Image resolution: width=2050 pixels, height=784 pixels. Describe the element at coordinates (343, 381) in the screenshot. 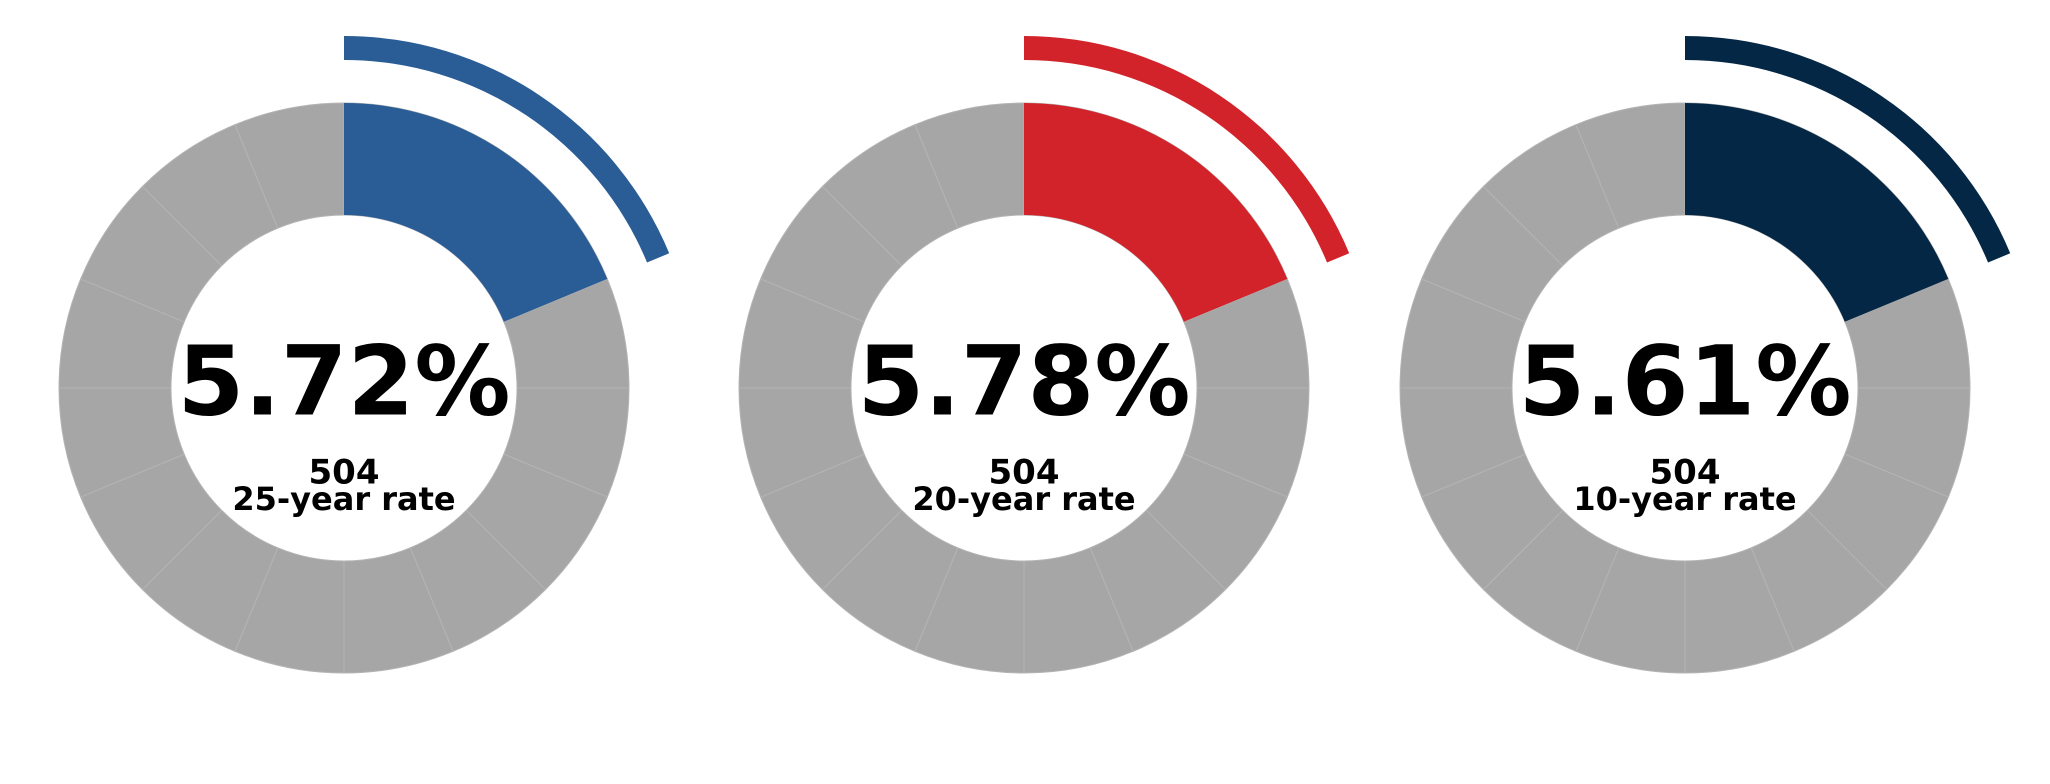

I see `gauge-value: 5.72%` at that location.